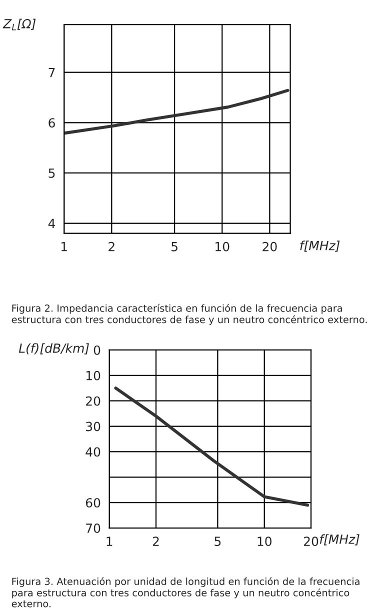 The image size is (377, 614). What do you see at coordinates (186, 592) in the screenshot?
I see `text: Figura 3. Atenuación por unidad de longitud en función de la frecuencia para estructura con tres conductores de fase y un neutro concéntrico externo.` at bounding box center [186, 592].